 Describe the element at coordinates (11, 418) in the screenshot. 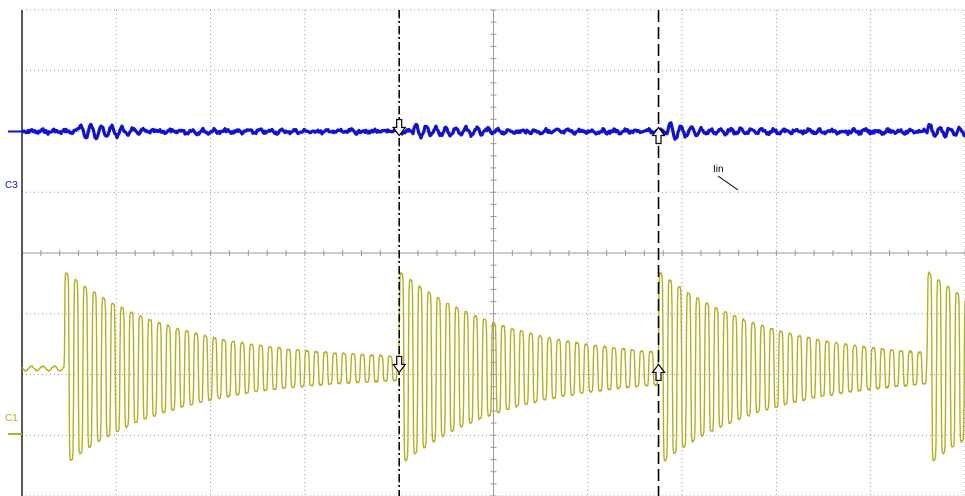

I see `c1-channel-label: C1` at that location.